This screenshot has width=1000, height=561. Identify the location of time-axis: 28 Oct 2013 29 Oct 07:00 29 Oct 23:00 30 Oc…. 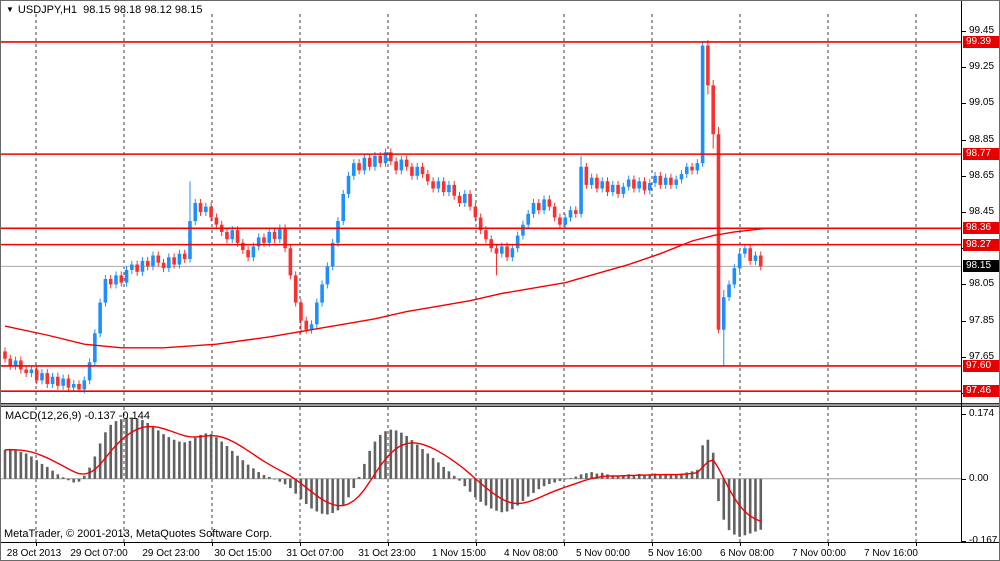
(500, 551).